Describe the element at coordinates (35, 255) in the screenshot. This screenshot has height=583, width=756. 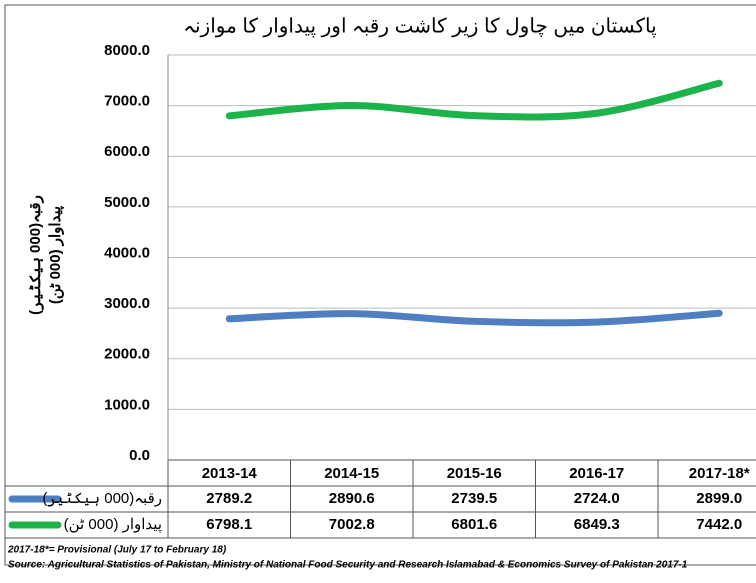
I see `y-axis-label: رقبہ(000 ہیکٹیر)` at that location.